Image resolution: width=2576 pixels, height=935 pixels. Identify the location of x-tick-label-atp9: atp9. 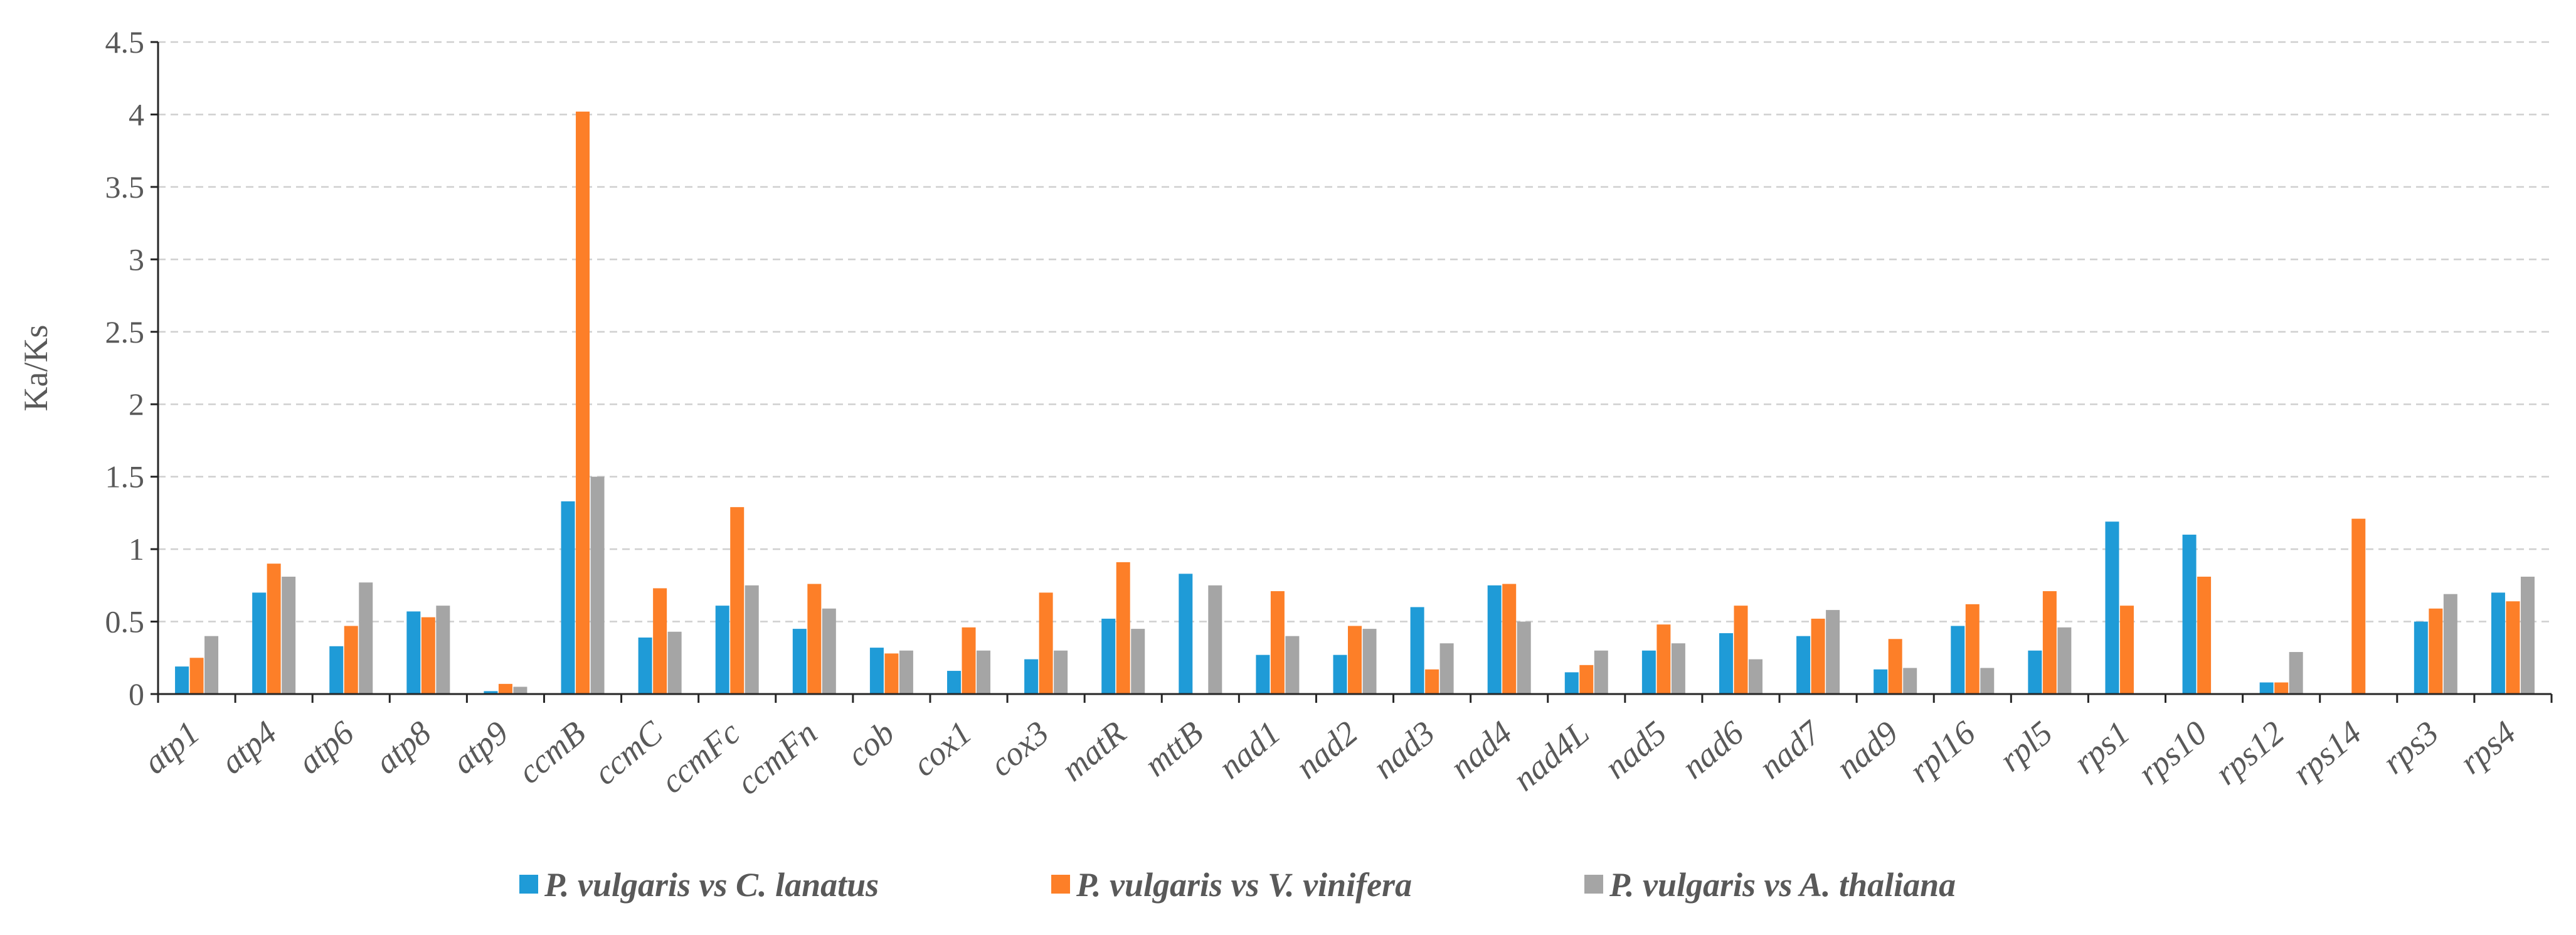
(480, 747).